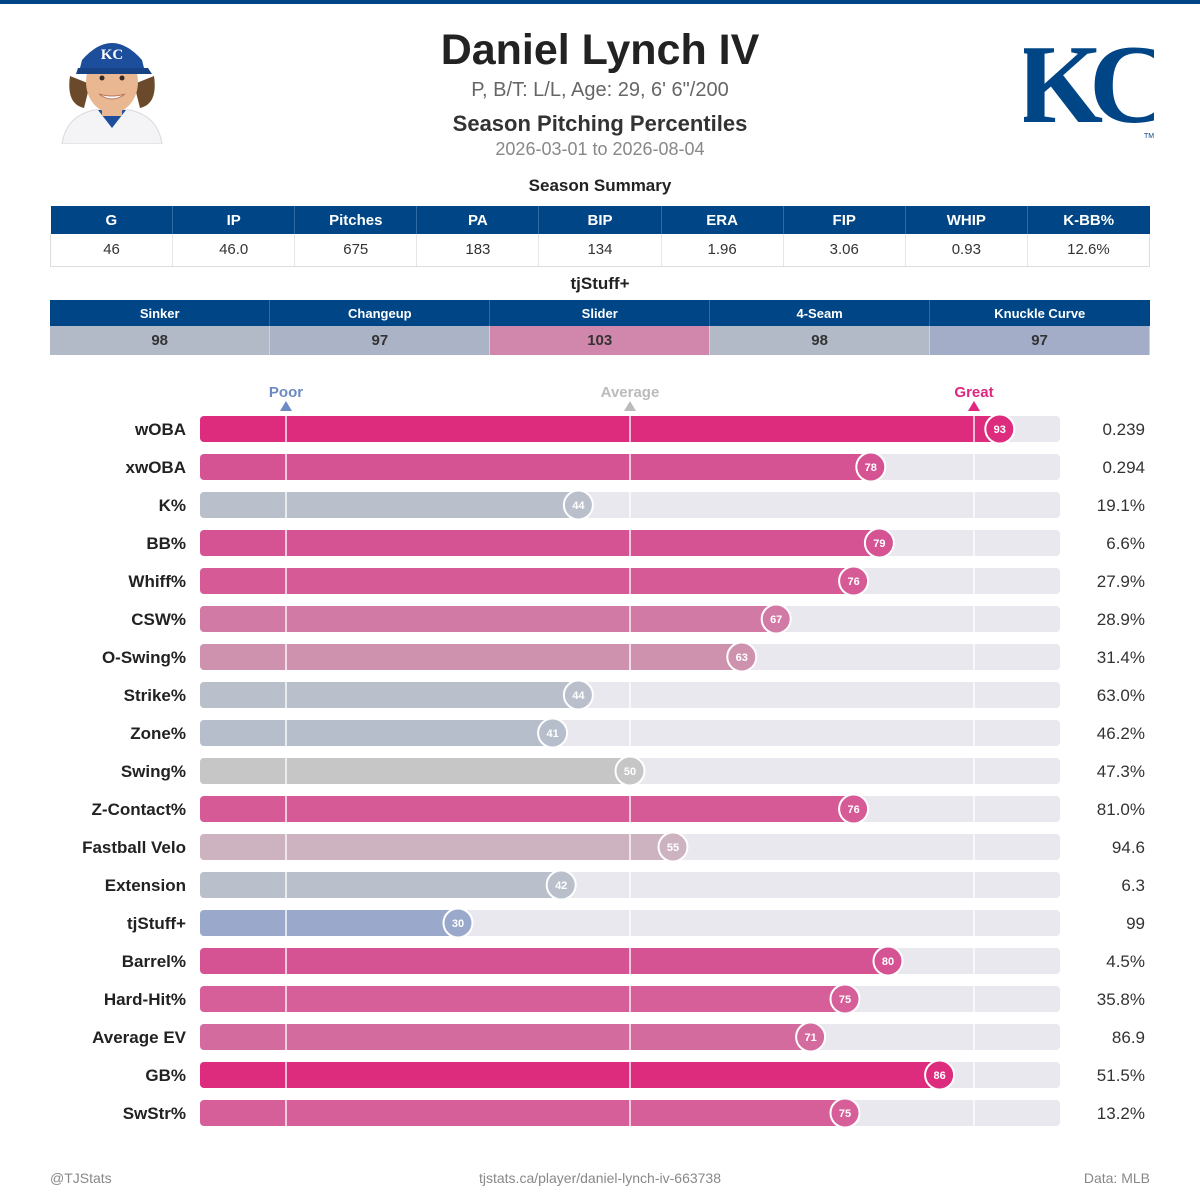 This screenshot has height=1200, width=1200. What do you see at coordinates (871, 468) in the screenshot?
I see `percentile-badge-value: 78` at bounding box center [871, 468].